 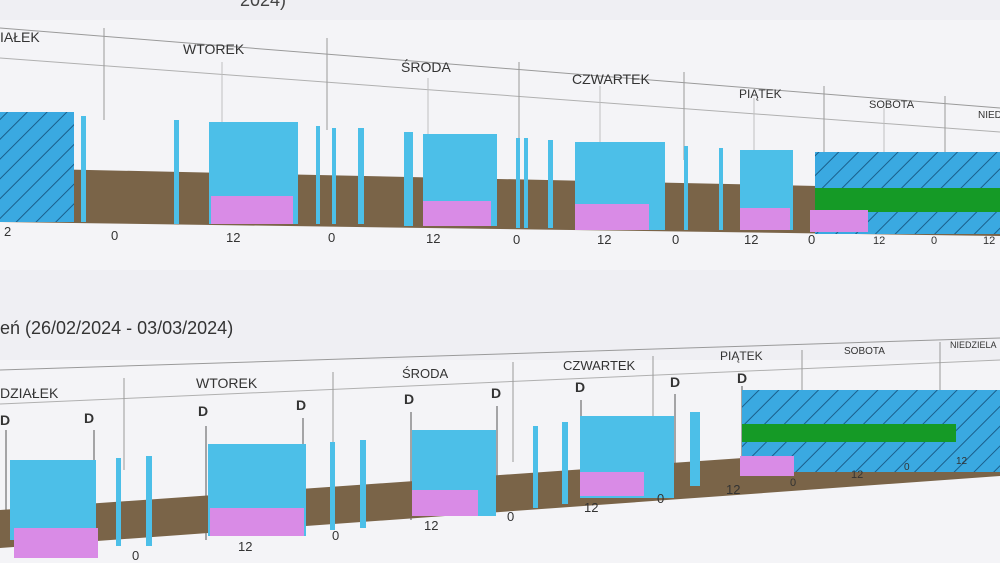 I want to click on week2-day-label: NIEDZIELA, so click(x=973, y=345).